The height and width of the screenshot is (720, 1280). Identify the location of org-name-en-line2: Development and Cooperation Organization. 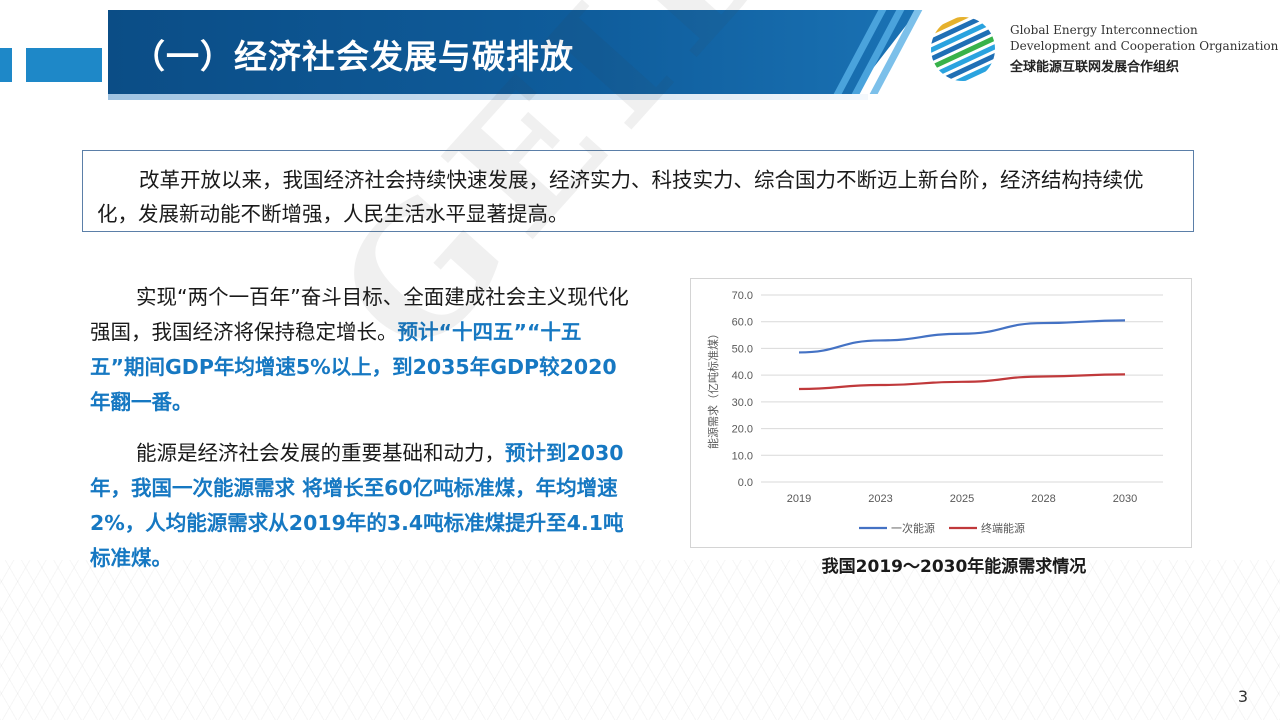
(1144, 46).